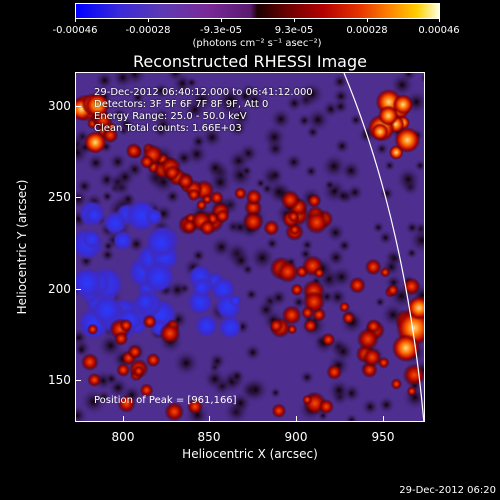  Describe the element at coordinates (367, 30) in the screenshot. I see `colorbar-tick-label: 0.00028` at that location.